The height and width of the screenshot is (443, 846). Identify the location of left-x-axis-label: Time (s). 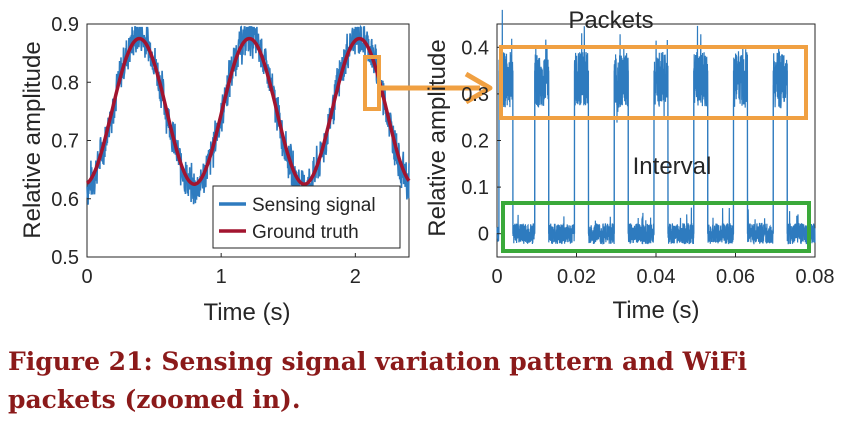
(246, 312).